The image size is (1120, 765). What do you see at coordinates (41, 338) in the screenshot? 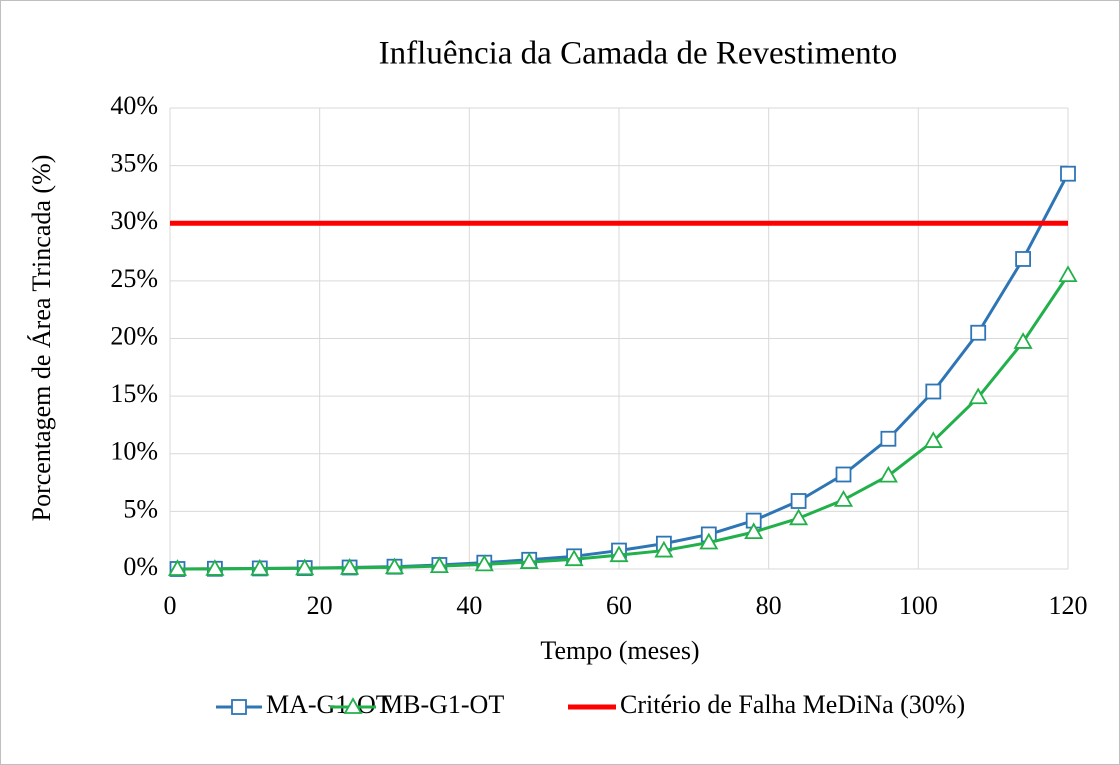
I see `y-axis-label: Porcentagem de Área Trincada (%)` at bounding box center [41, 338].